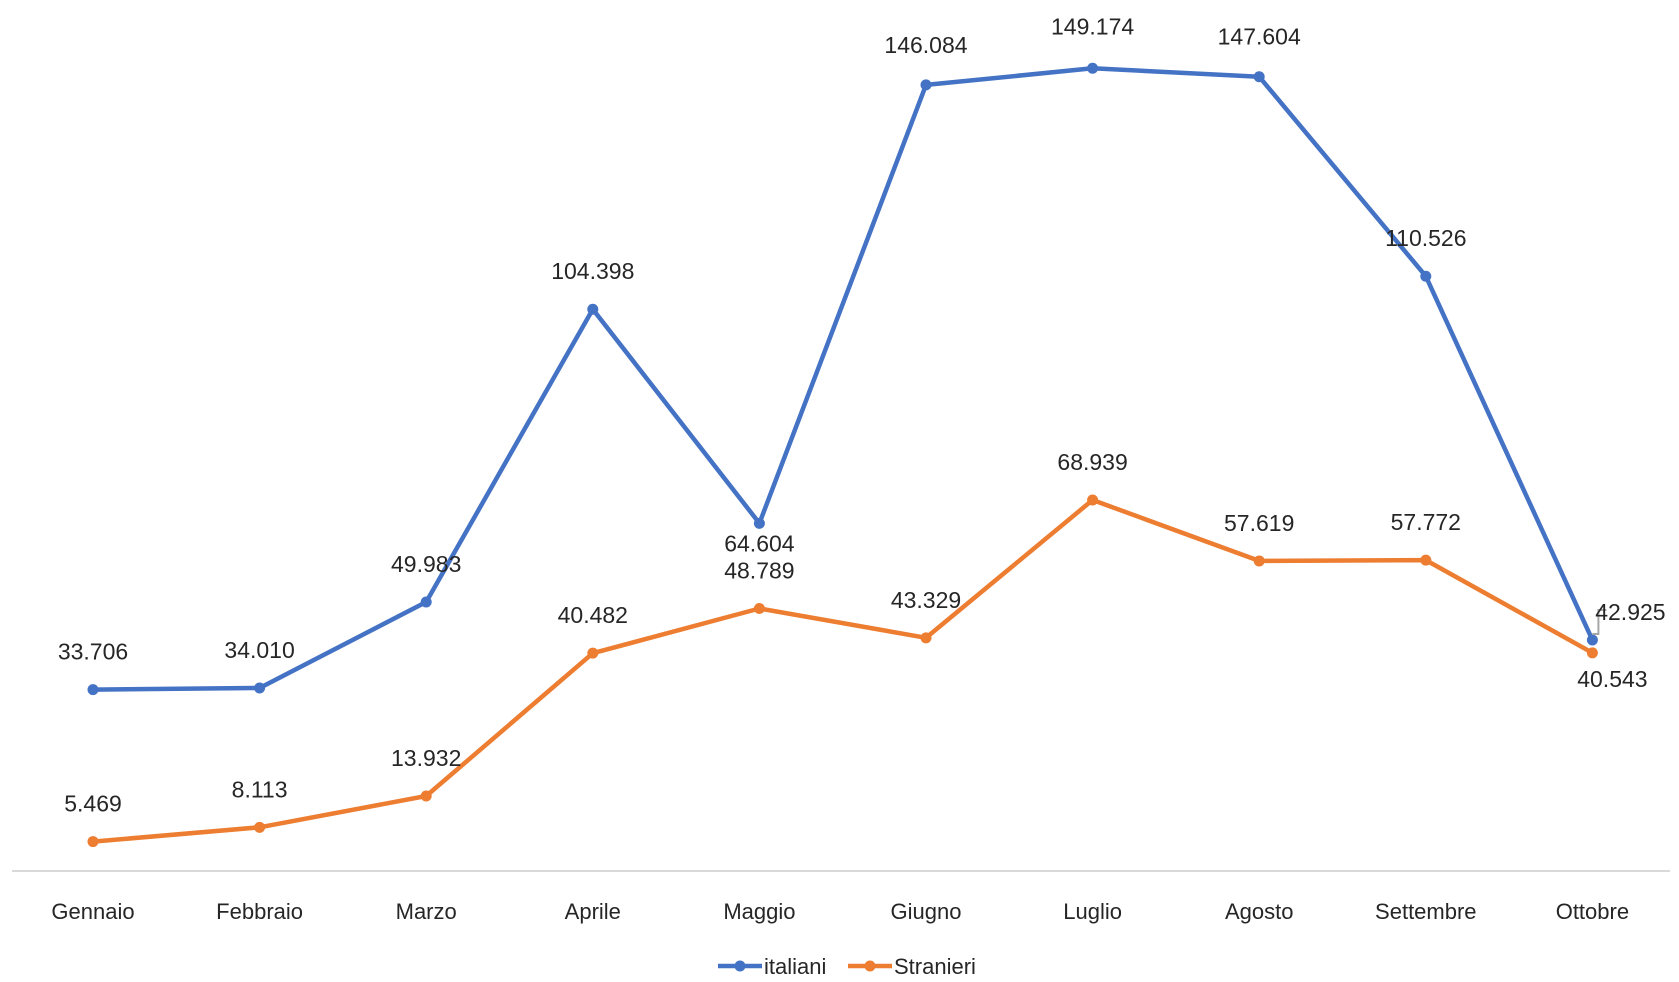  What do you see at coordinates (593, 615) in the screenshot?
I see `data-label: 40.482` at bounding box center [593, 615].